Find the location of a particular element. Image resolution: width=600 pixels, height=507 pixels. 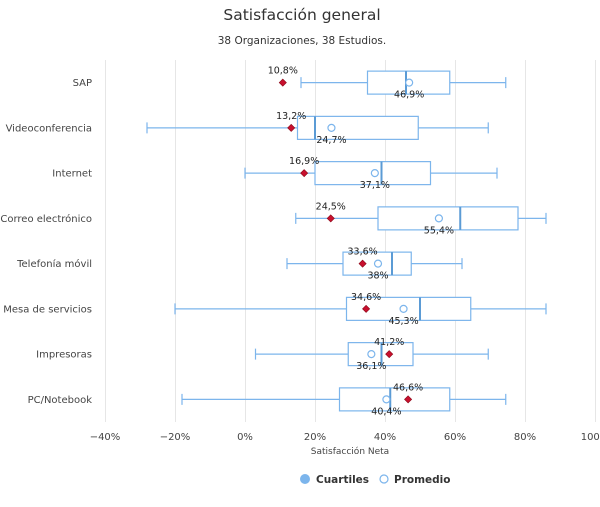

category-label: Videoconferencia is located at coordinates (49, 128).